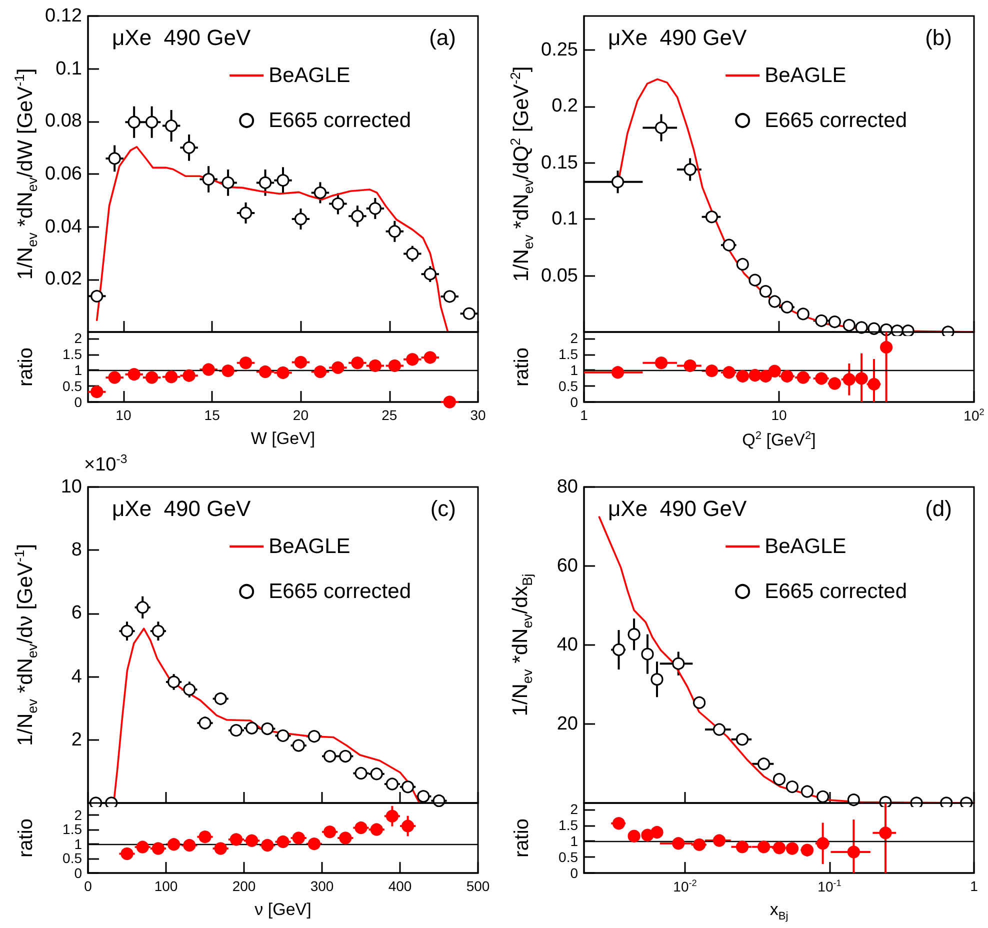 The image size is (988, 928). I want to click on x-tick-label: 25, so click(390, 415).